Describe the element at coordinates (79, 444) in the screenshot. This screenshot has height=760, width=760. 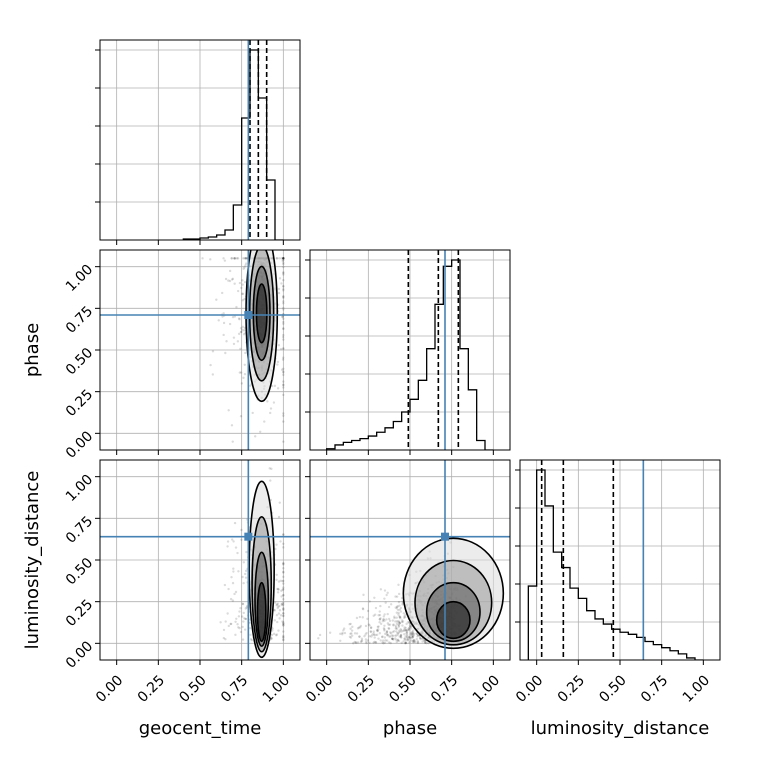
I see `y-tick-label: 0.00` at that location.